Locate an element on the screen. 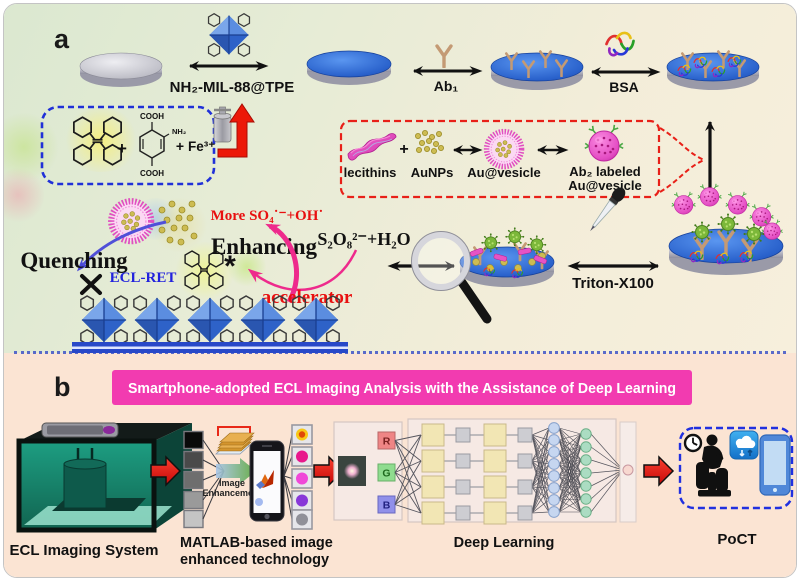  reaction-cell is located at coordinates (85, 478).